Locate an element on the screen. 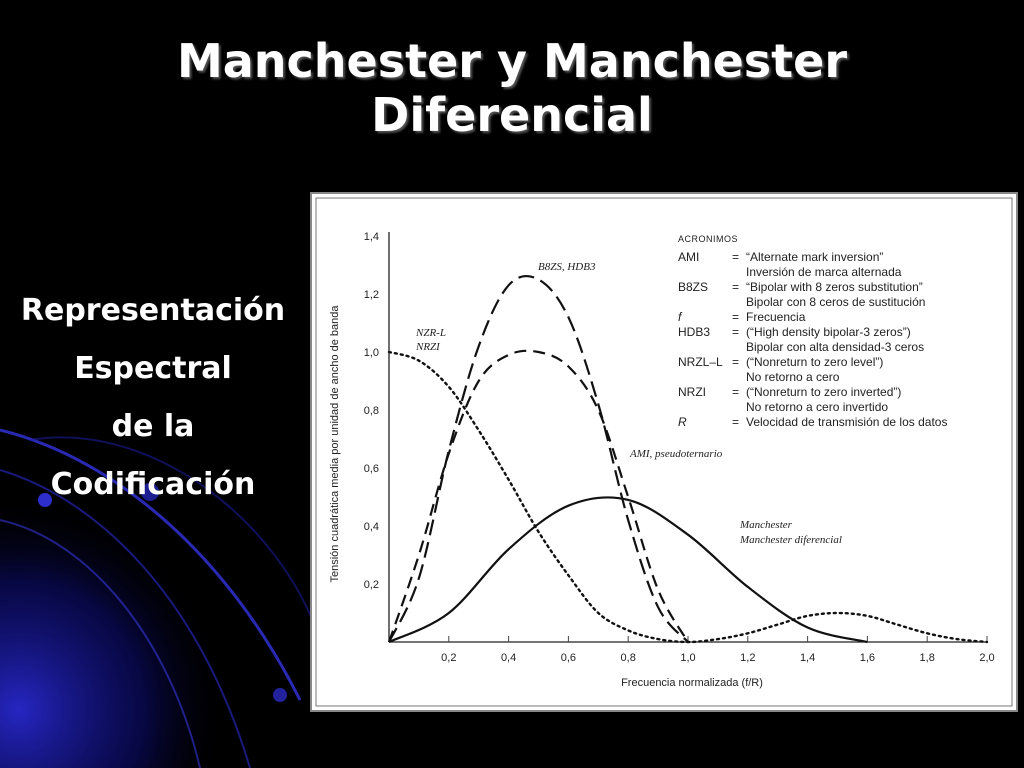 The height and width of the screenshot is (768, 1024). series-label-manchester-2: Manchester diferencial is located at coordinates (790, 540).